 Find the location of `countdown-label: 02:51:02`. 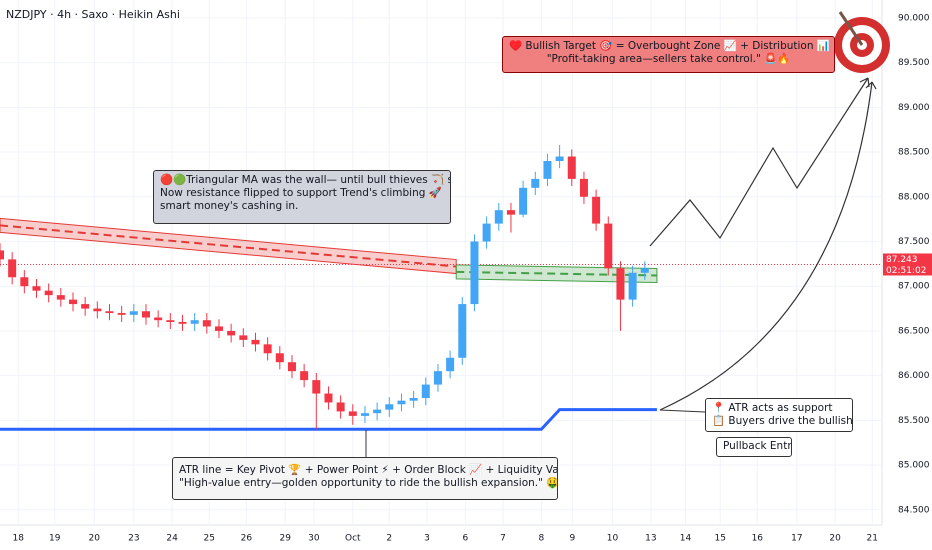

countdown-label: 02:51:02 is located at coordinates (906, 271).